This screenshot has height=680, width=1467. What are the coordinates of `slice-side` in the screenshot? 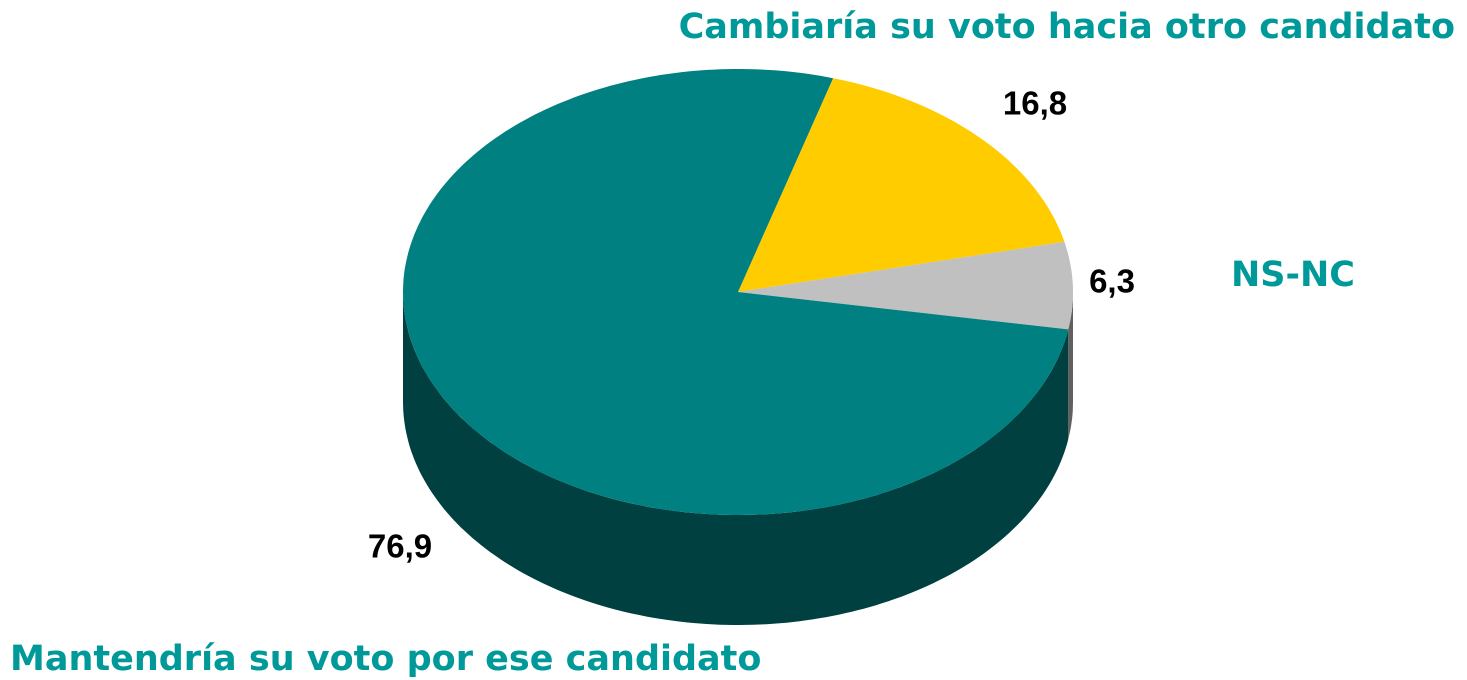 It's located at (1070, 366).